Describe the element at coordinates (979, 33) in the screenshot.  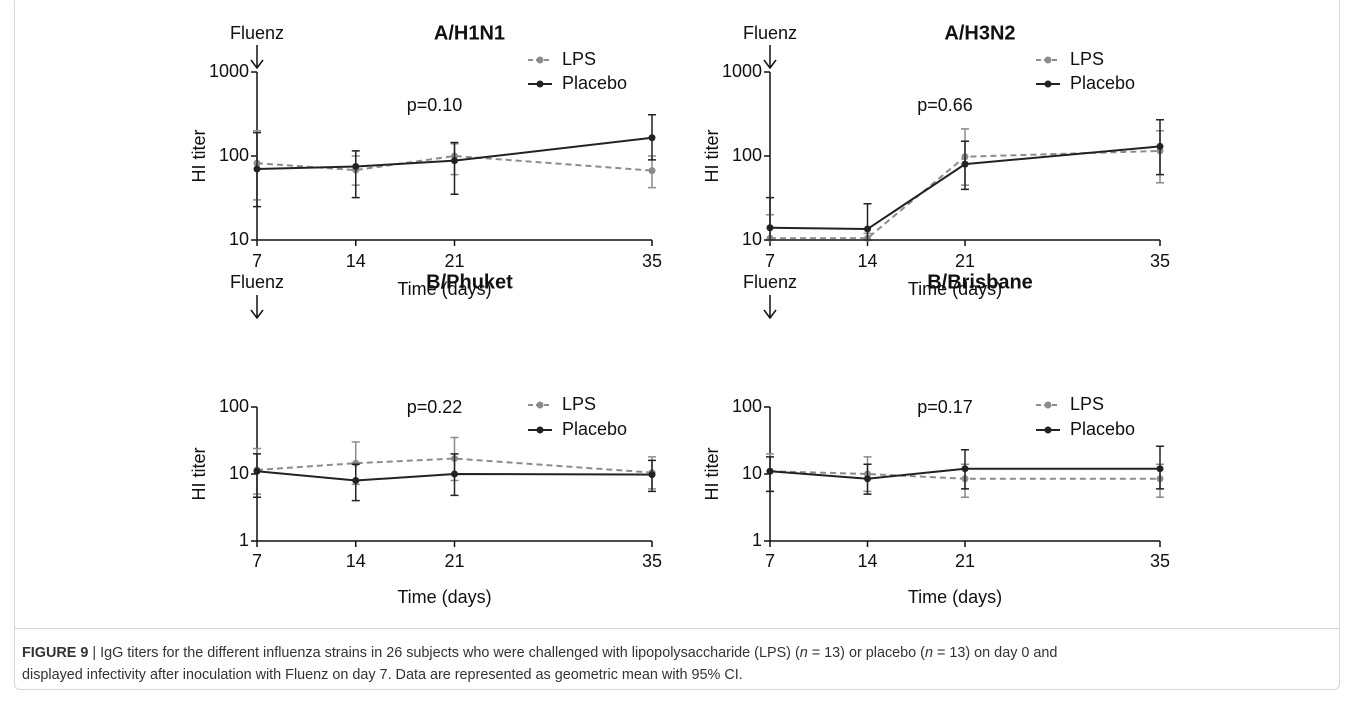
I see `panel-title: A/H3N2` at that location.